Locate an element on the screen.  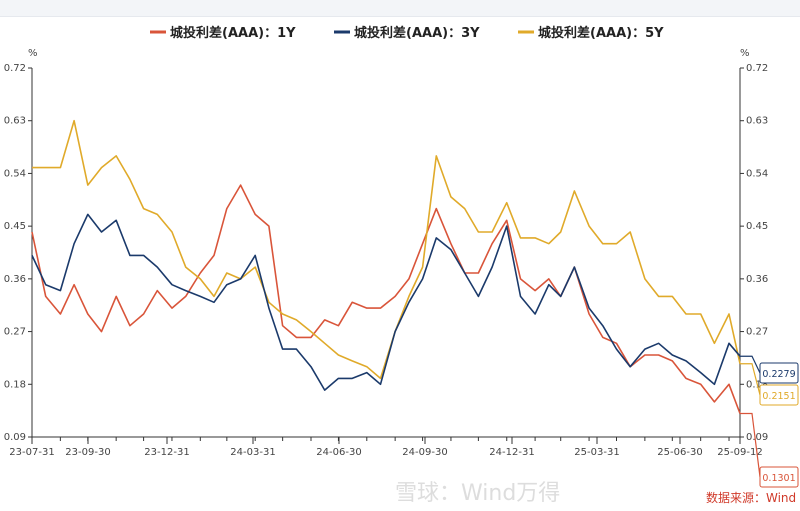
y-tick-label-left: 0.18 is located at coordinates (15, 384).